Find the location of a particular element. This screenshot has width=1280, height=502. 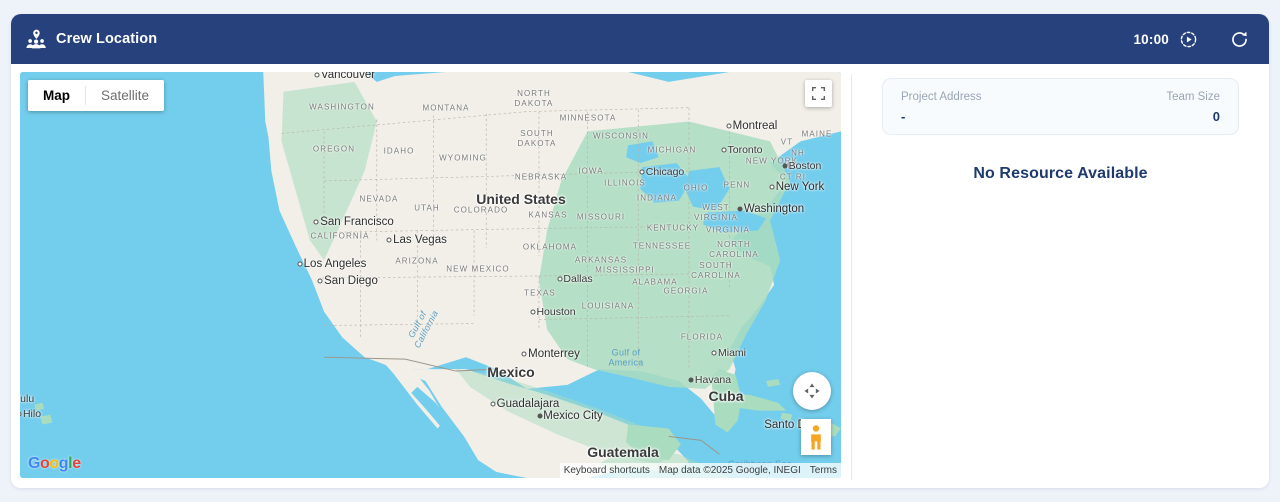

header-right-group: 10:00 is located at coordinates (1192, 39).